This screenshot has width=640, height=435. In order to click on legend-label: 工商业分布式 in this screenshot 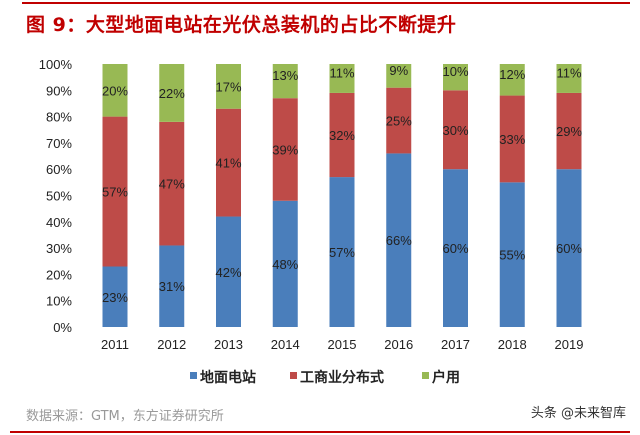, I will do `click(342, 377)`.